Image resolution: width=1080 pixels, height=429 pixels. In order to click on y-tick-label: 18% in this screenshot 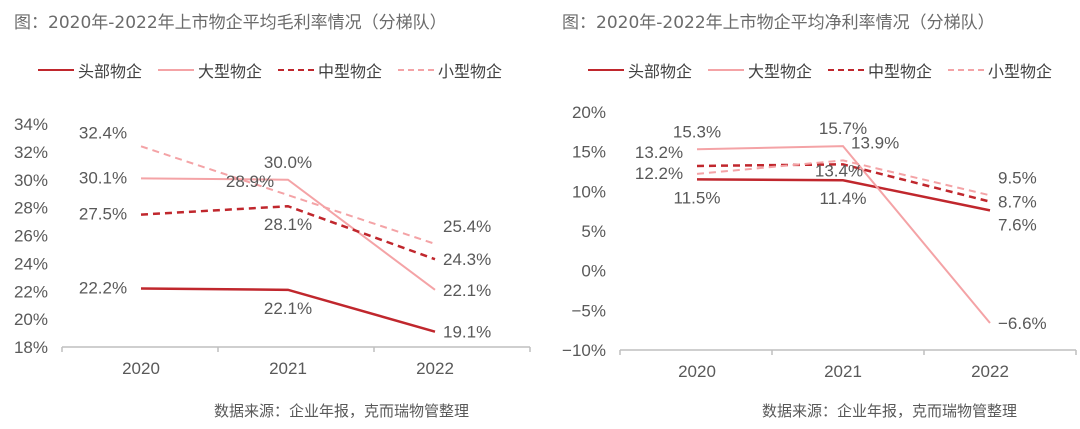, I will do `click(31, 347)`.